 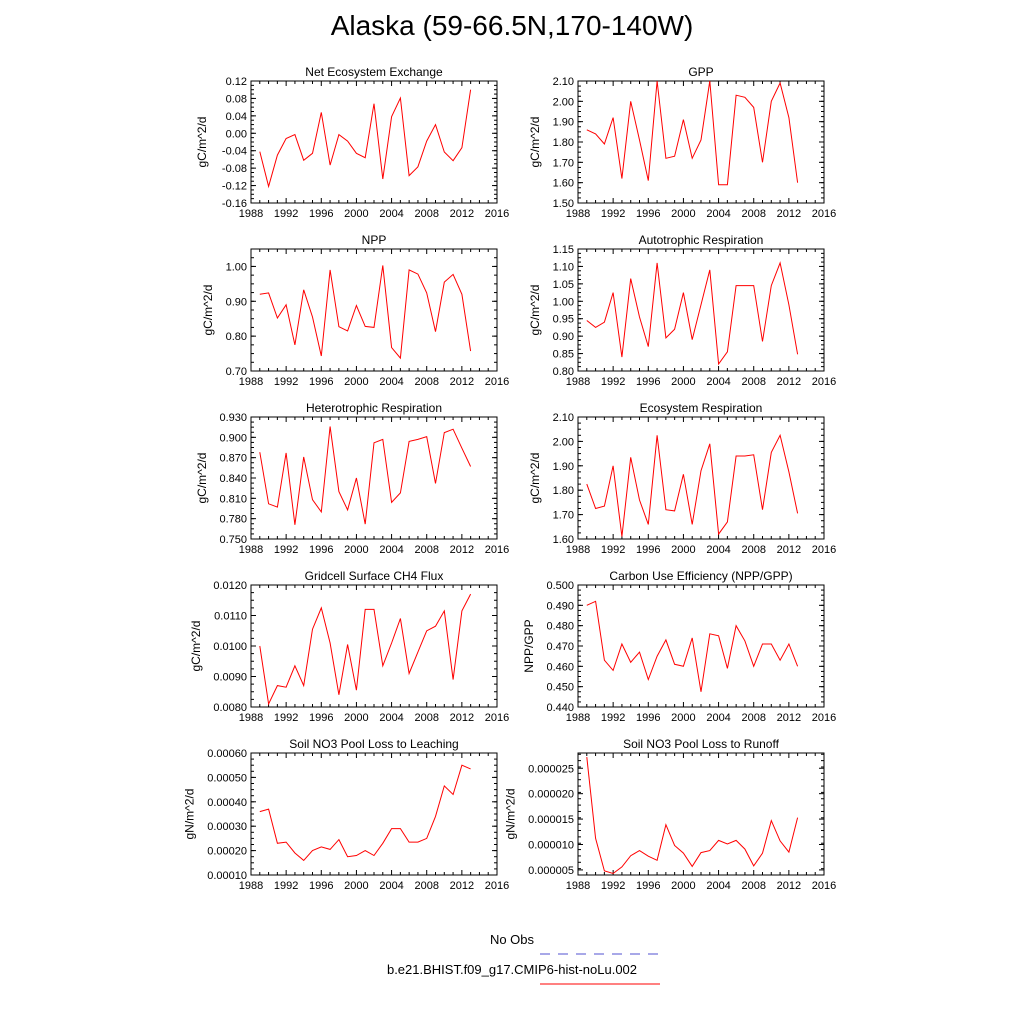 What do you see at coordinates (560, 586) in the screenshot?
I see `y-tick-label: 0.500` at bounding box center [560, 586].